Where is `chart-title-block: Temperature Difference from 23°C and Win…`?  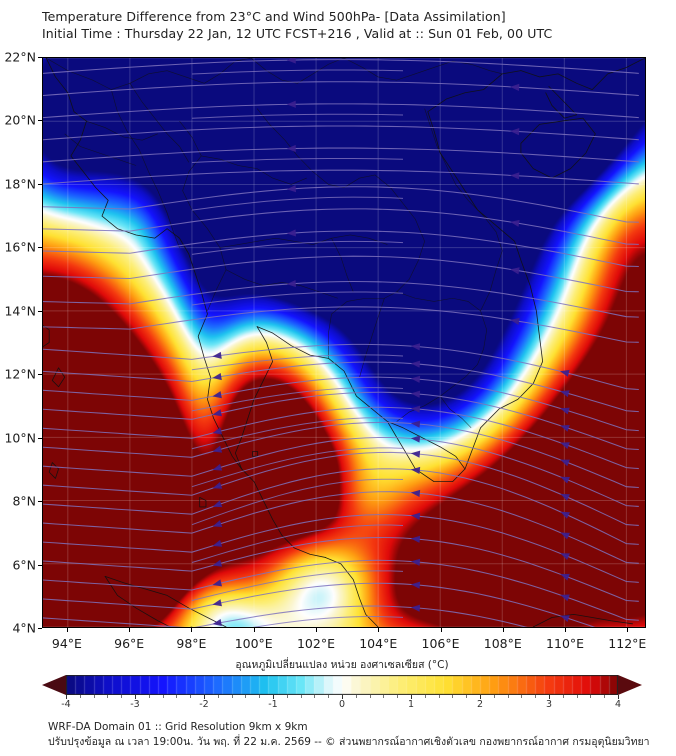
chart-title-block: Temperature Difference from 23°C and Win… is located at coordinates (342, 25).